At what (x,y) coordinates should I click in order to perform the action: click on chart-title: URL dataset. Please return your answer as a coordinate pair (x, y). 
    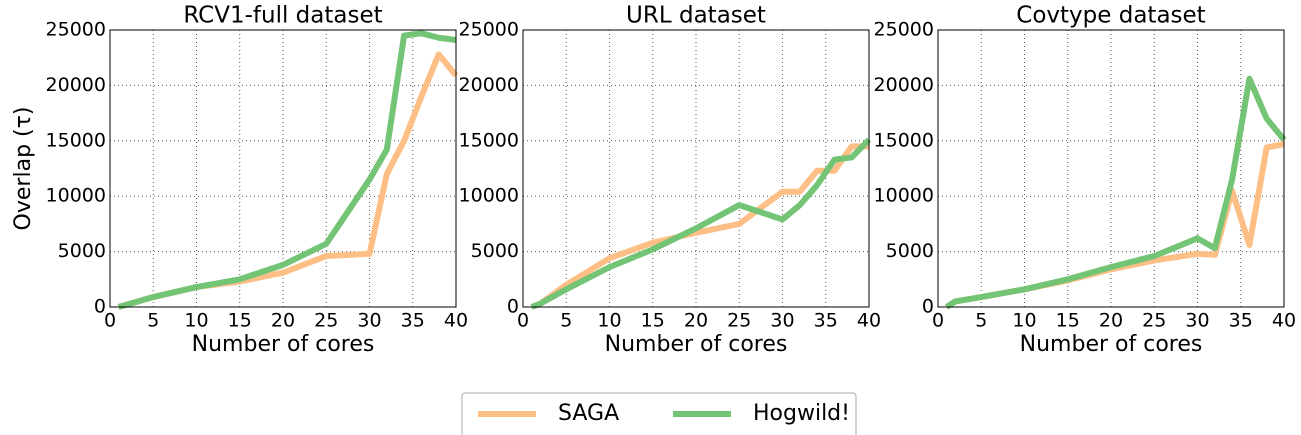
    Looking at the image, I should click on (696, 16).